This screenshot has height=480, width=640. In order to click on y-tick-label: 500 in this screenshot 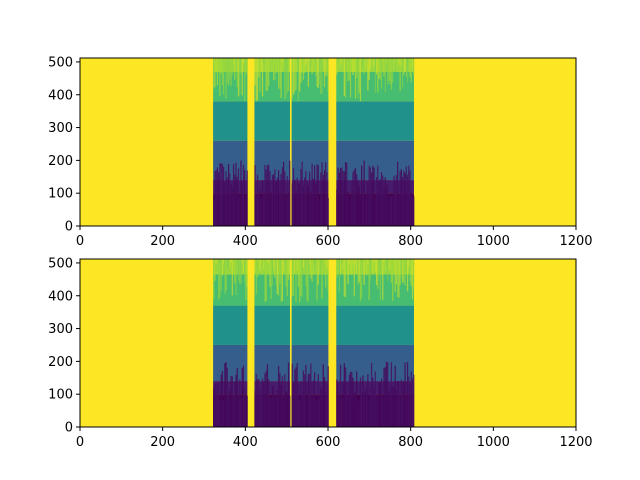, I will do `click(60, 62)`.